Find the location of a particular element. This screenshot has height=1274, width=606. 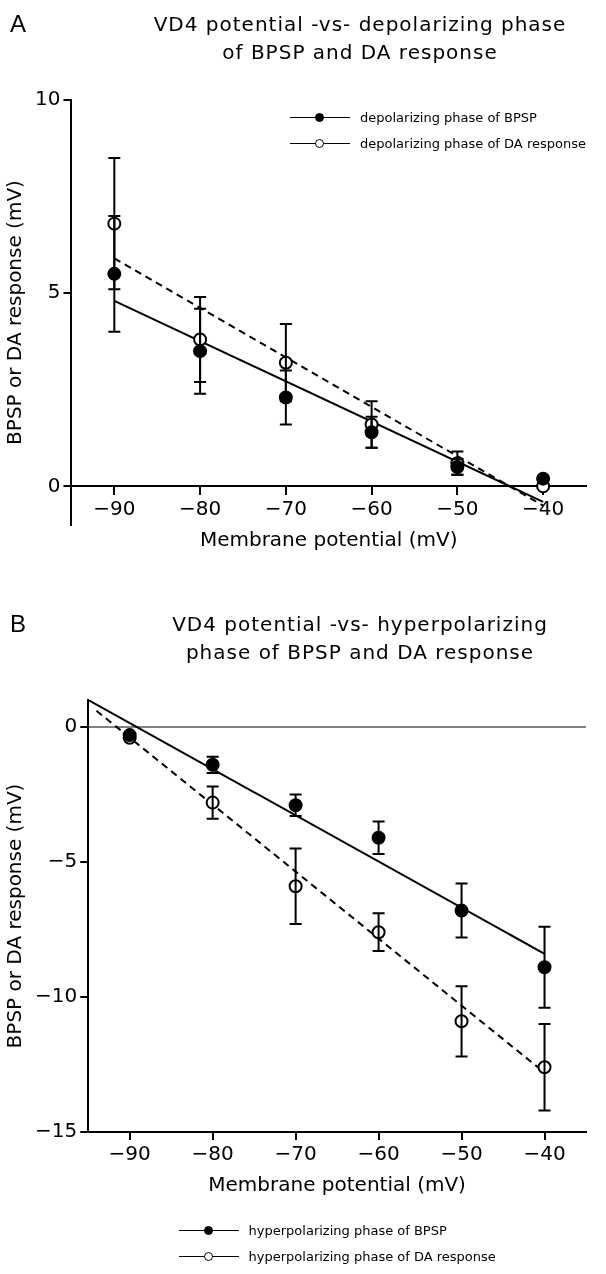

y-tick-label: −5 is located at coordinates (62, 860).